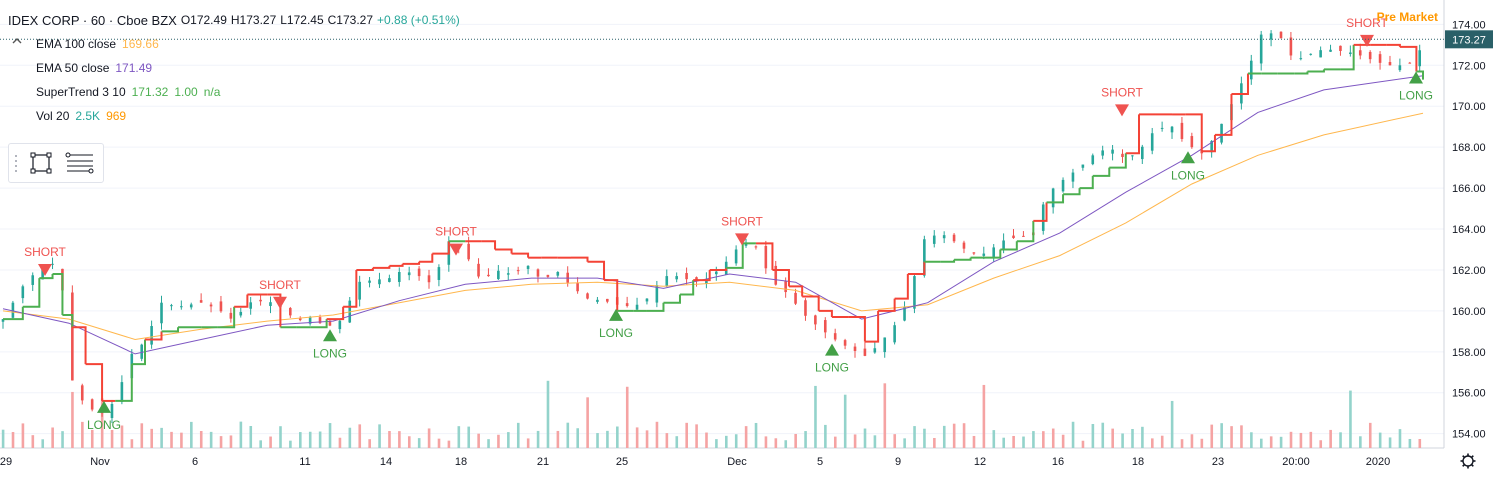 This screenshot has height=479, width=1494. I want to click on indicator-supertrend: SuperTrend 3 10 171.32 1.00 n/a, so click(236, 92).